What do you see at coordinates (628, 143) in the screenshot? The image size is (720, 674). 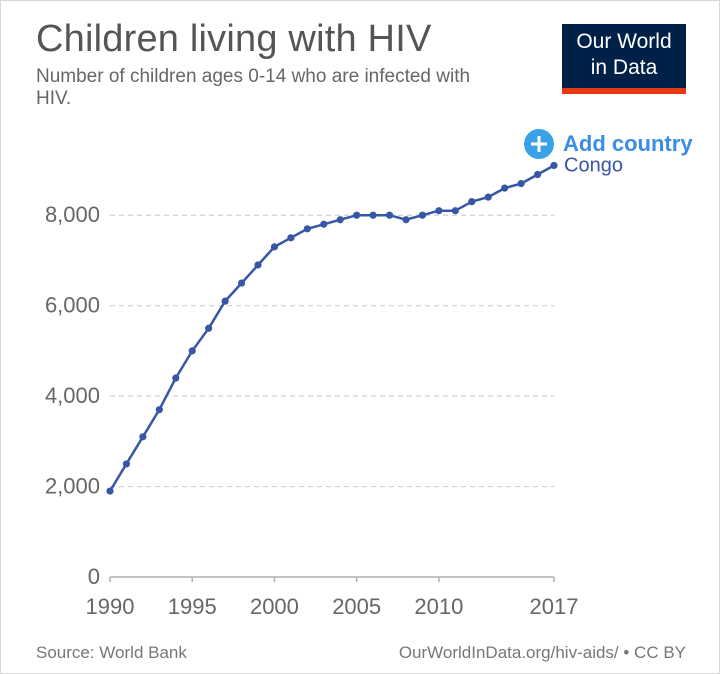 I see `add-country-label: Add country` at bounding box center [628, 143].